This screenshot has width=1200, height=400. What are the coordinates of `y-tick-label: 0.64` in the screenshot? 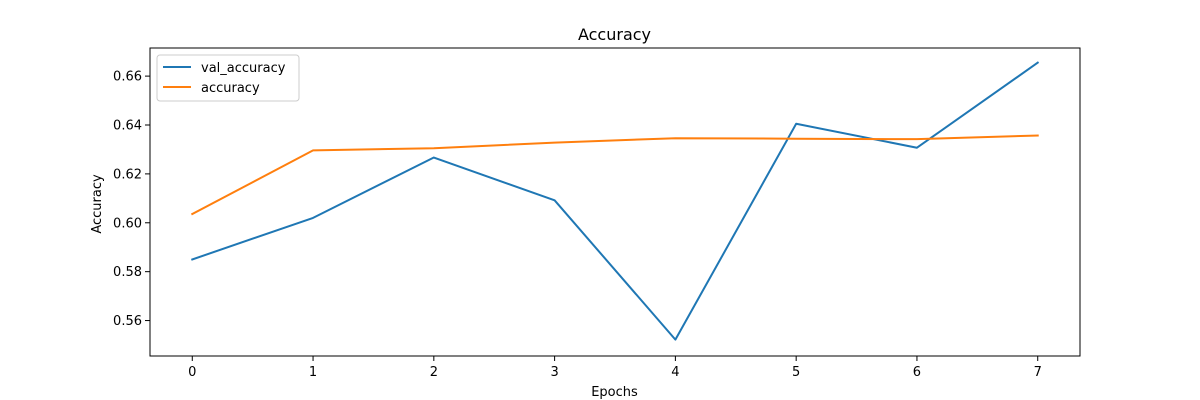 It's located at (127, 126).